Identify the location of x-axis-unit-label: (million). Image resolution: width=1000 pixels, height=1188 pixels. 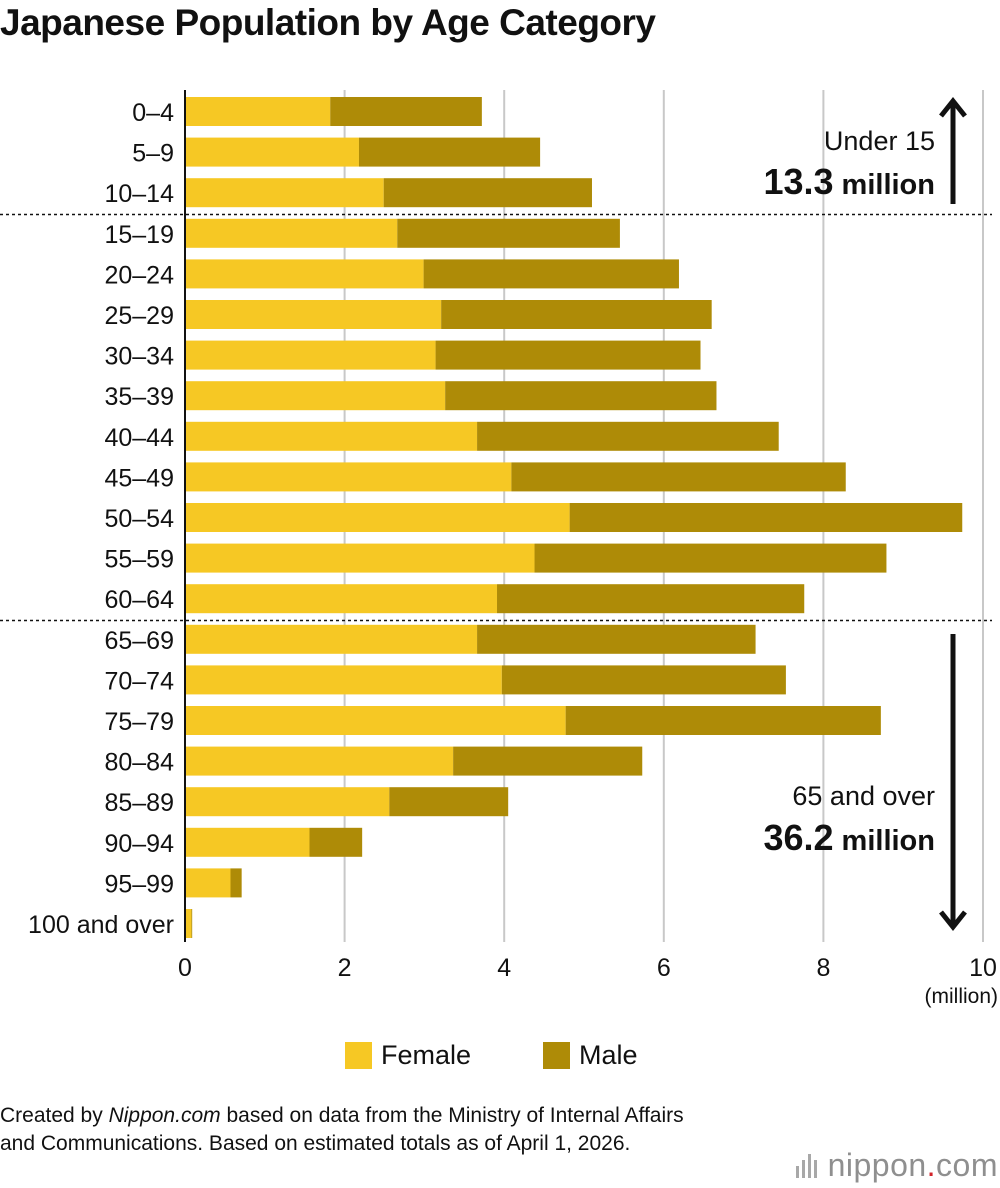
(962, 996).